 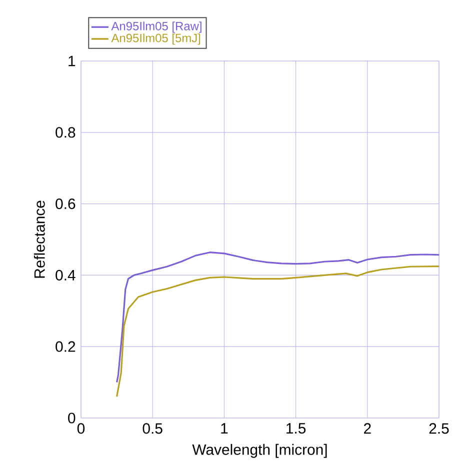 I want to click on legend-label: An95Ilm05 [5mJ], so click(x=155, y=39).